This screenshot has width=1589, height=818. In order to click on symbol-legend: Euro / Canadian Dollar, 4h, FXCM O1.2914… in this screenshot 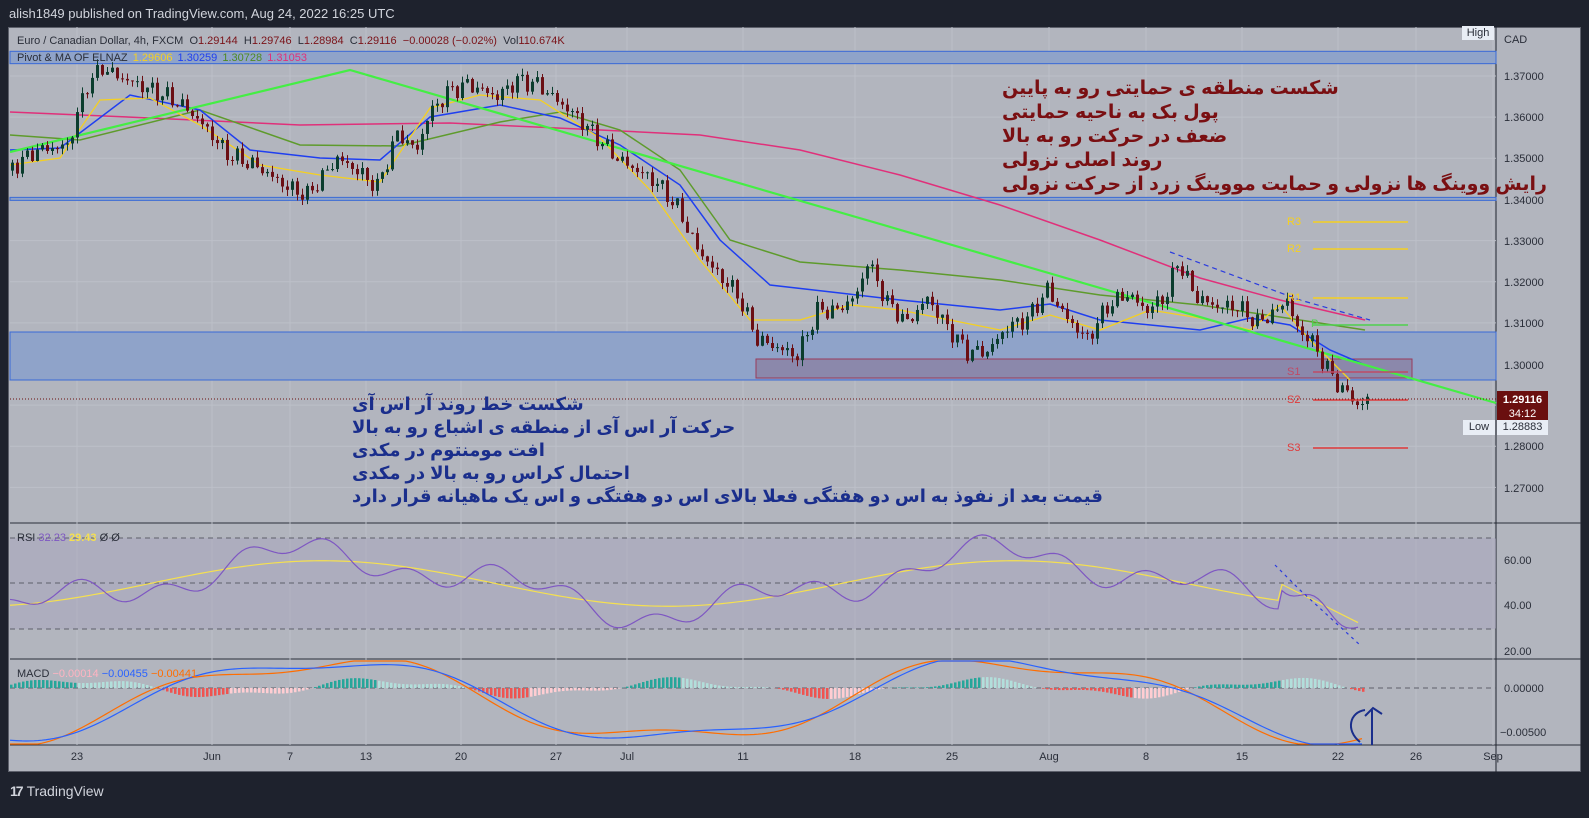, I will do `click(291, 41)`.